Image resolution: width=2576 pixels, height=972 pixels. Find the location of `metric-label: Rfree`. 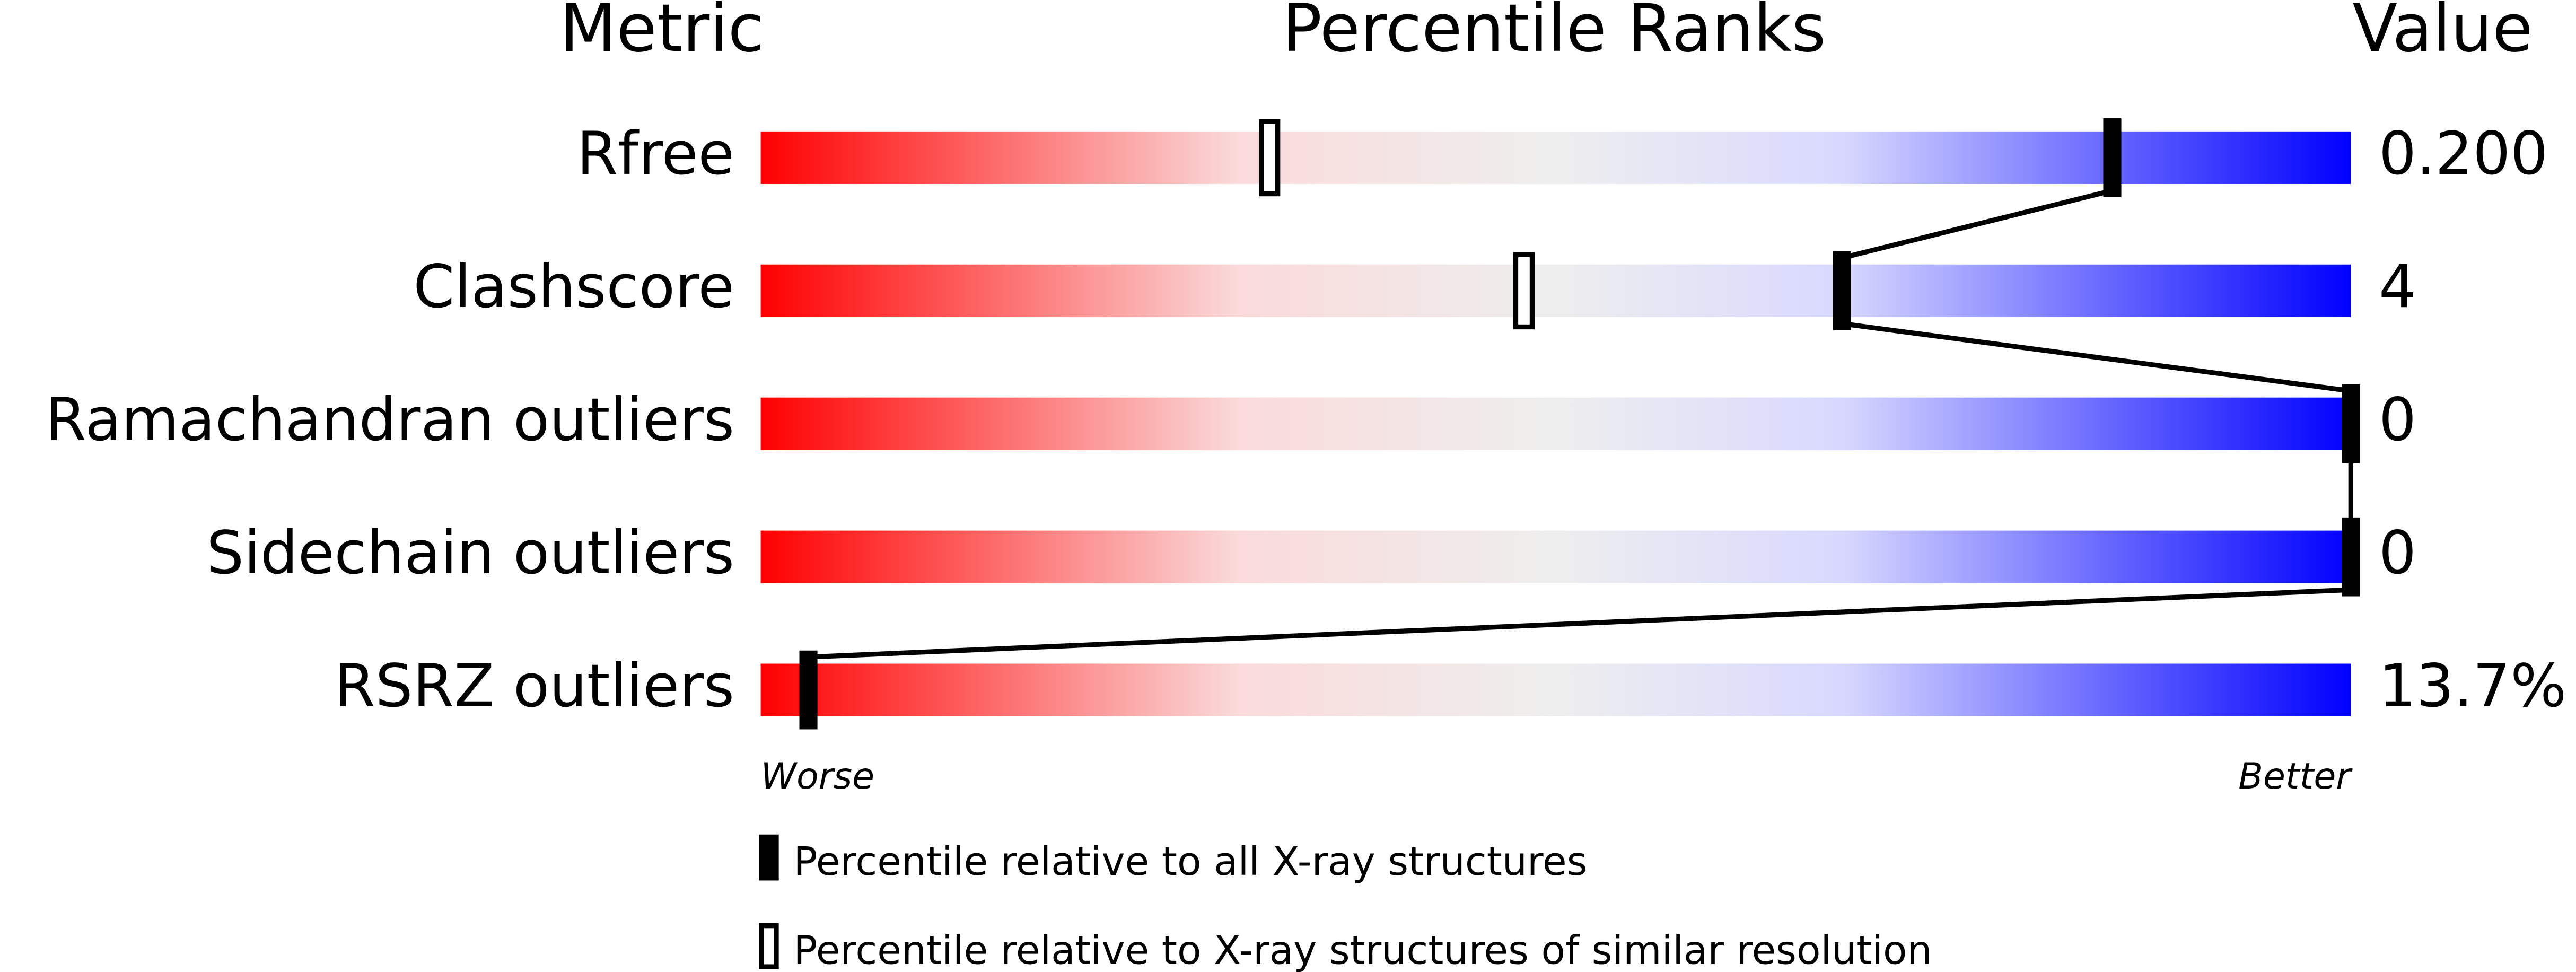

metric-label: Rfree is located at coordinates (655, 153).